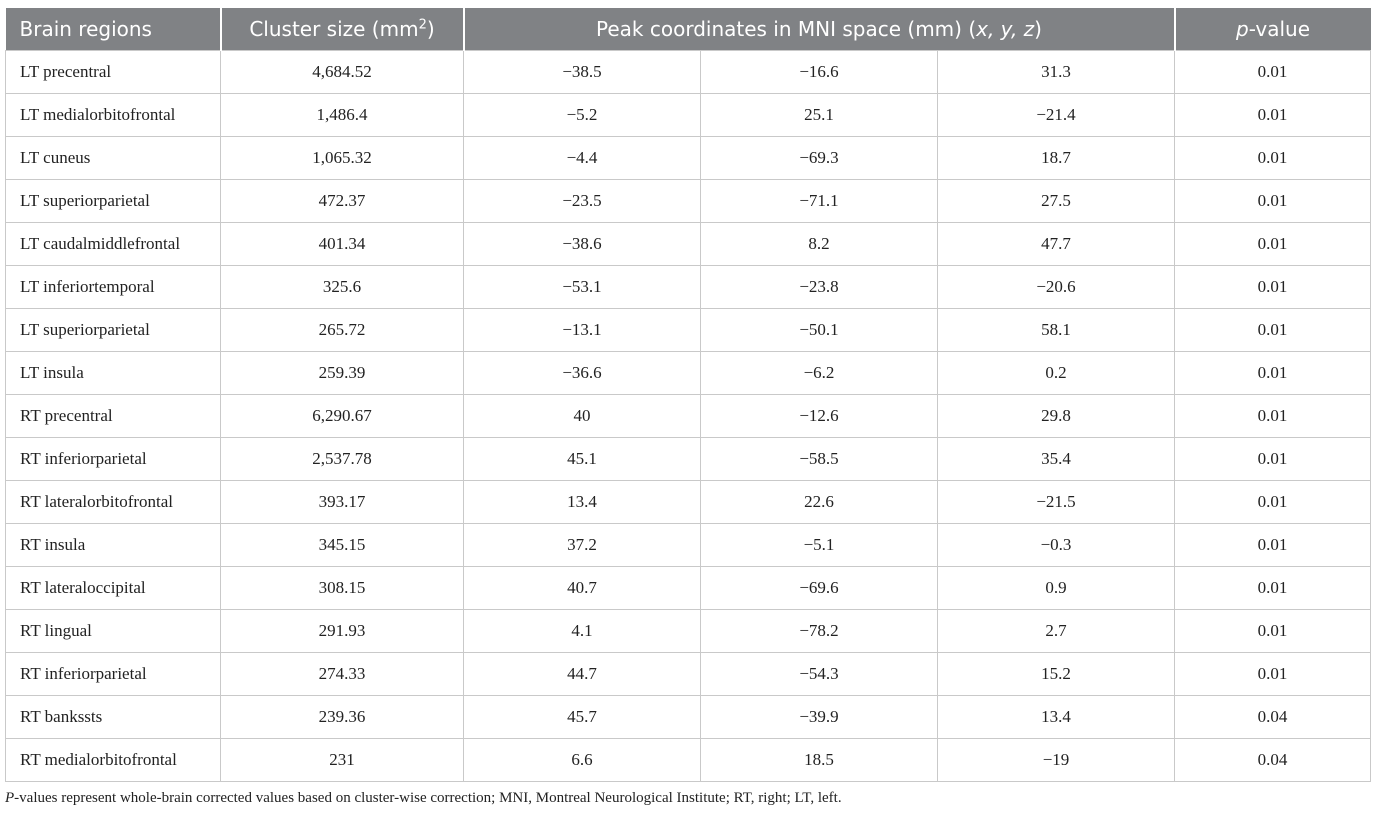  I want to click on table-cell: −69.3, so click(819, 158).